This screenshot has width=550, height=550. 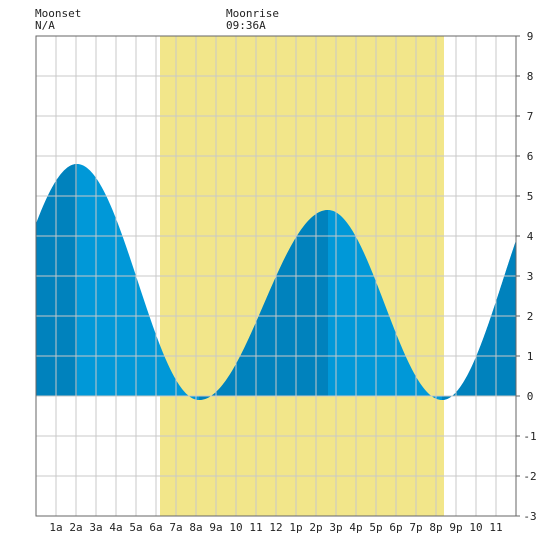 I want to click on x-tick-label: 2p, so click(x=315, y=527).